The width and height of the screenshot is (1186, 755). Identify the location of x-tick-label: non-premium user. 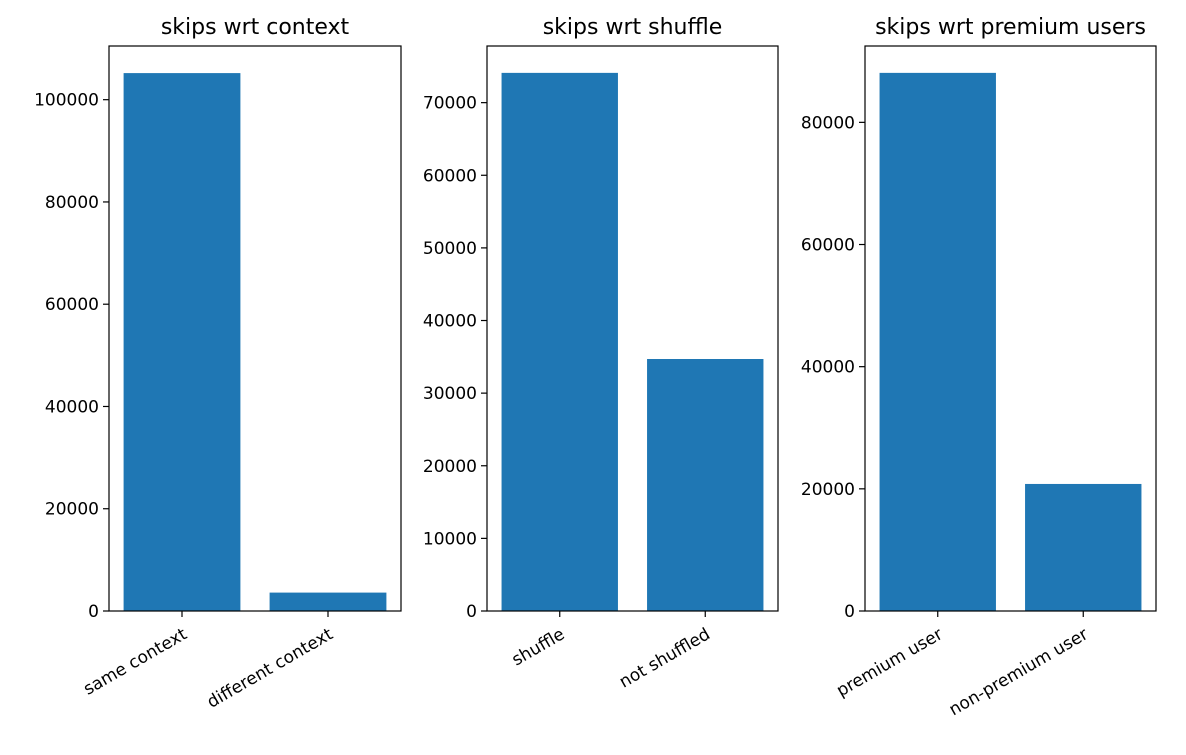
(1019, 672).